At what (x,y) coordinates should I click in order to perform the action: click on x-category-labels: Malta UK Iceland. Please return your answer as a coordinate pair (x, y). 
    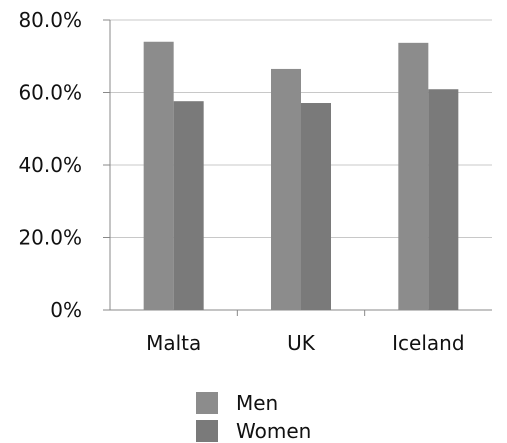
    Looking at the image, I should click on (305, 343).